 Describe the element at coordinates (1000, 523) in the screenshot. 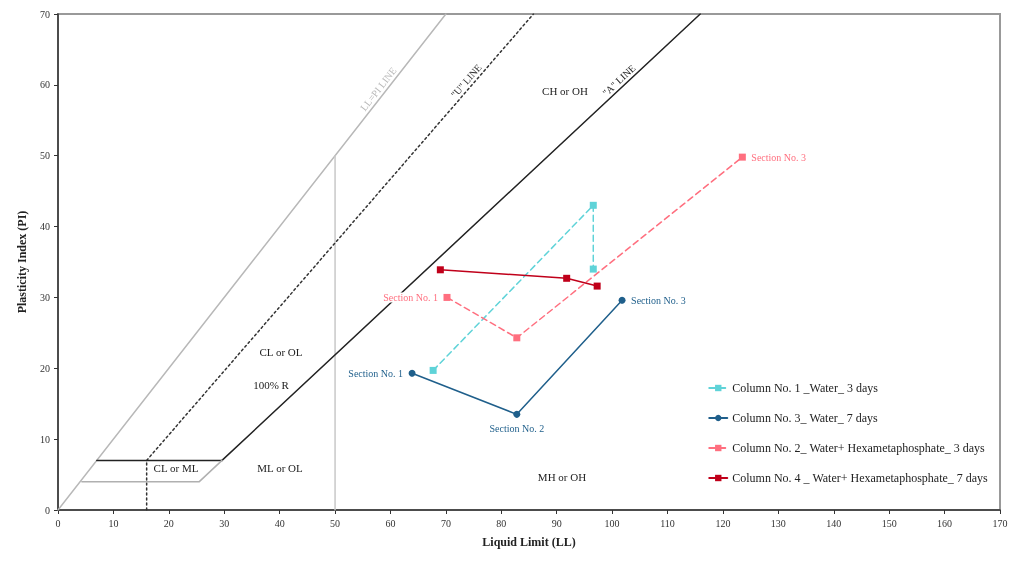

I see `x-tick-label: 170` at that location.